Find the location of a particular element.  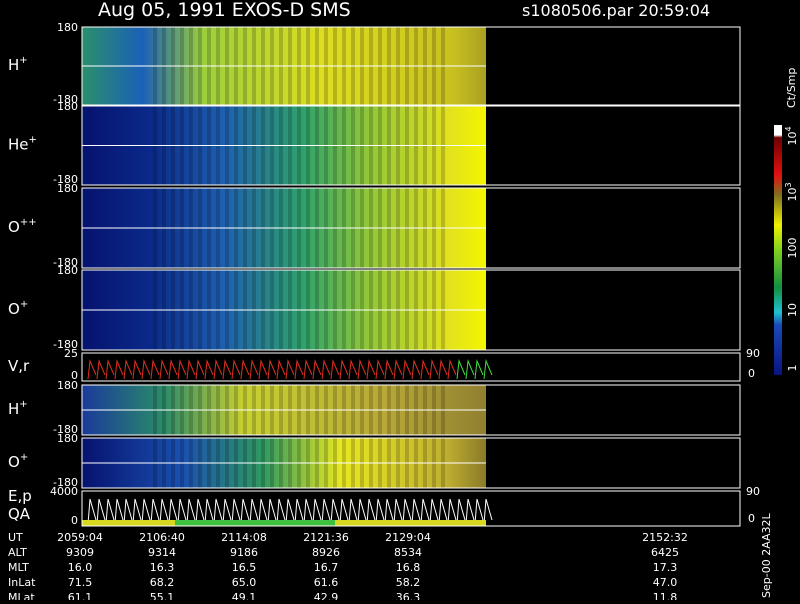

panel-label: He+ is located at coordinates (22, 144).